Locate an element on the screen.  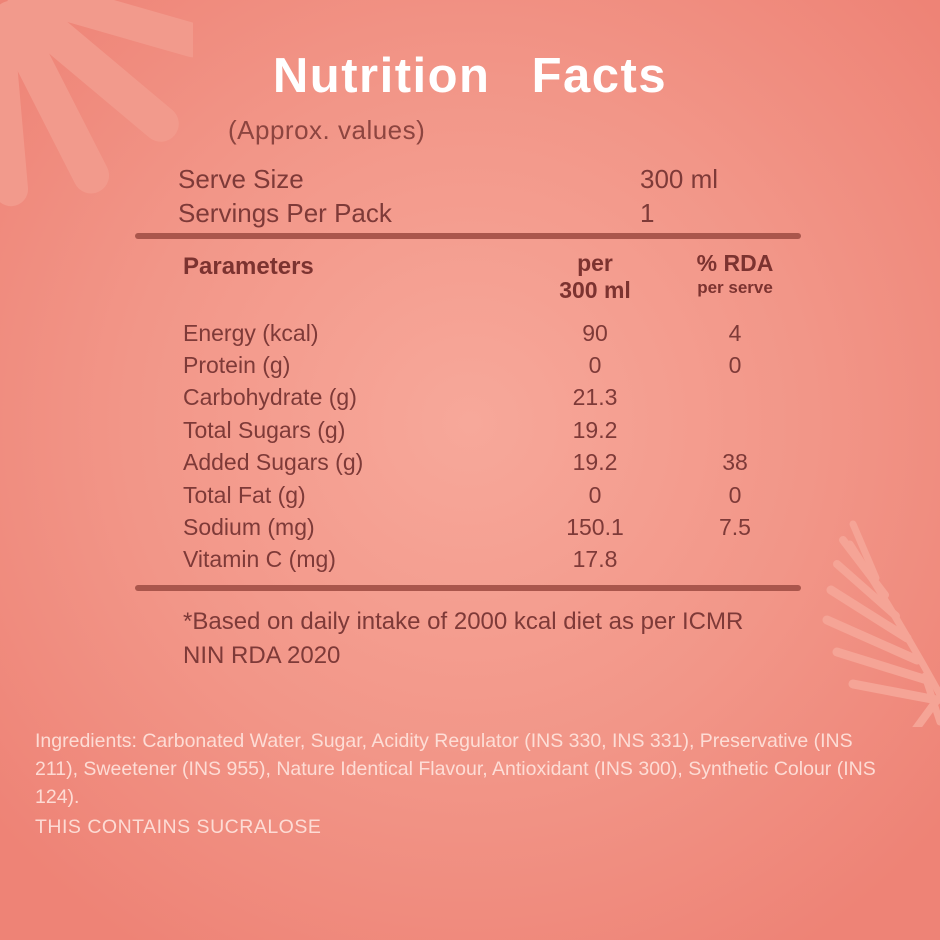
serve-size-label: Serve Size is located at coordinates (241, 178).